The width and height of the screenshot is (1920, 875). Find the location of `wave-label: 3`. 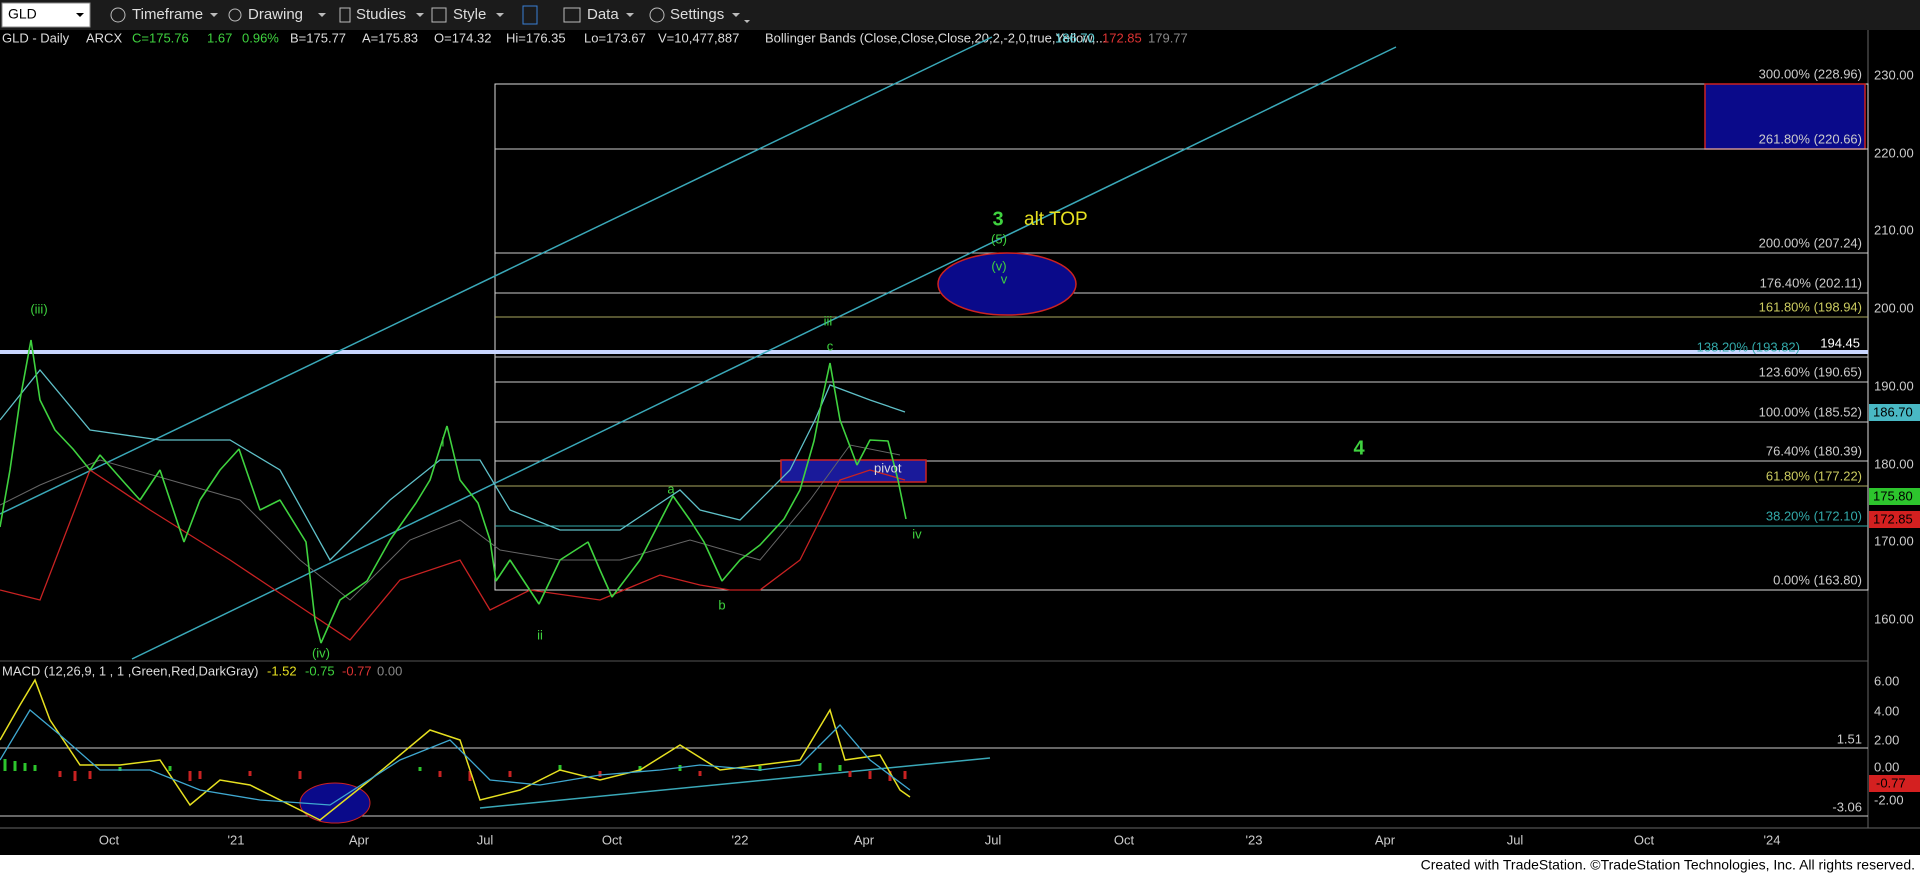

wave-label: 3 is located at coordinates (997, 219).